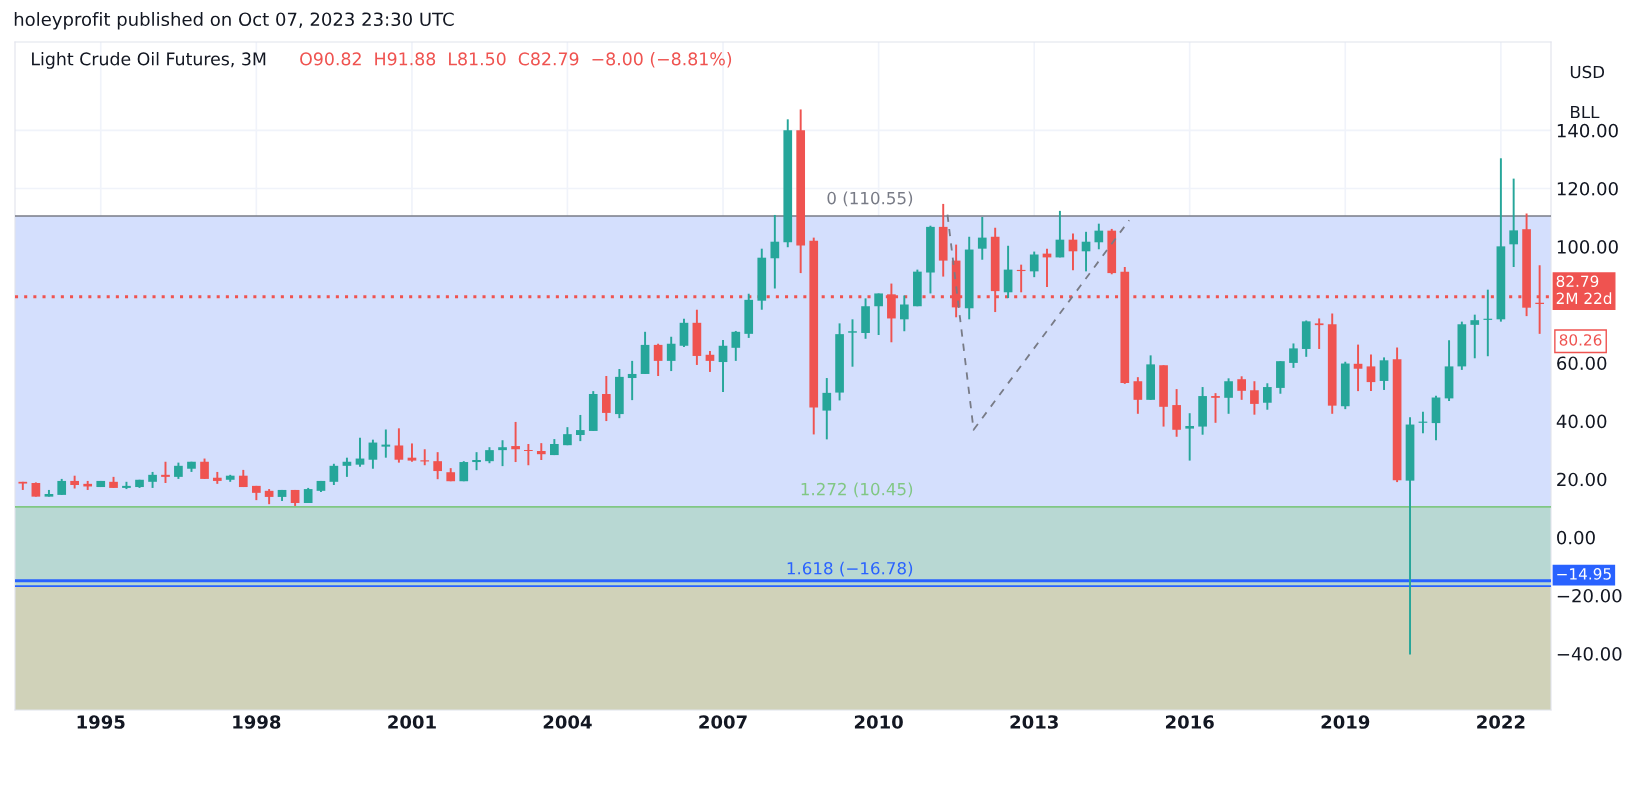 This screenshot has height=805, width=1650. I want to click on x-tick-label: 2001, so click(412, 722).